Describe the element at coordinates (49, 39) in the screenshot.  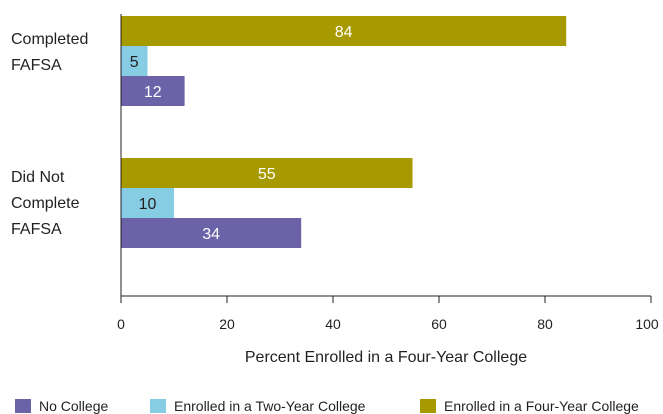
I see `category-label: Completed` at that location.